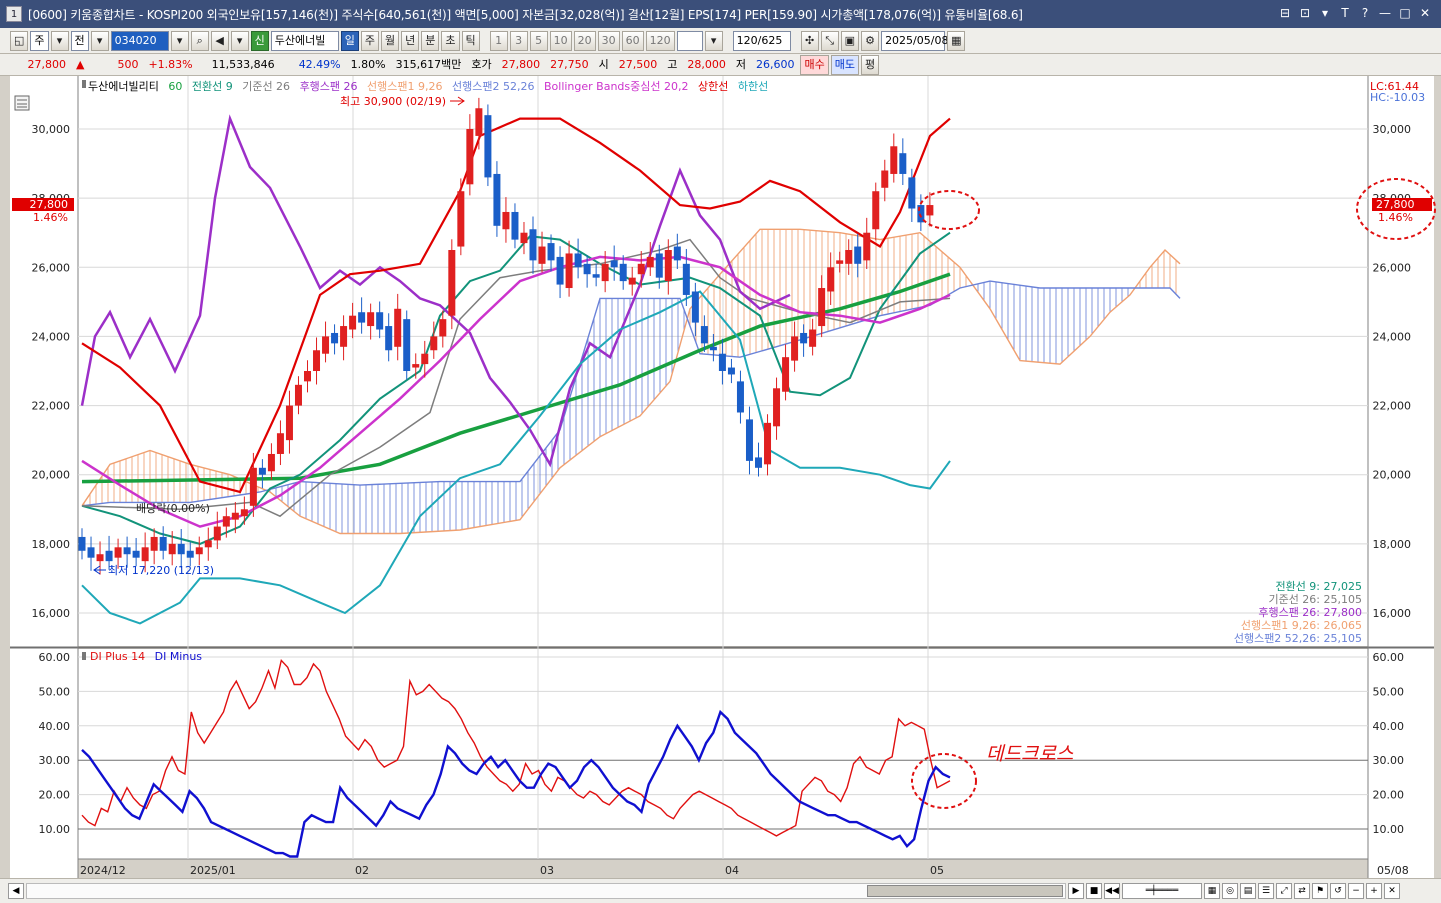 This screenshot has width=1441, height=903. Describe the element at coordinates (450, 40) in the screenshot. I see `tab-period-second: 초` at that location.